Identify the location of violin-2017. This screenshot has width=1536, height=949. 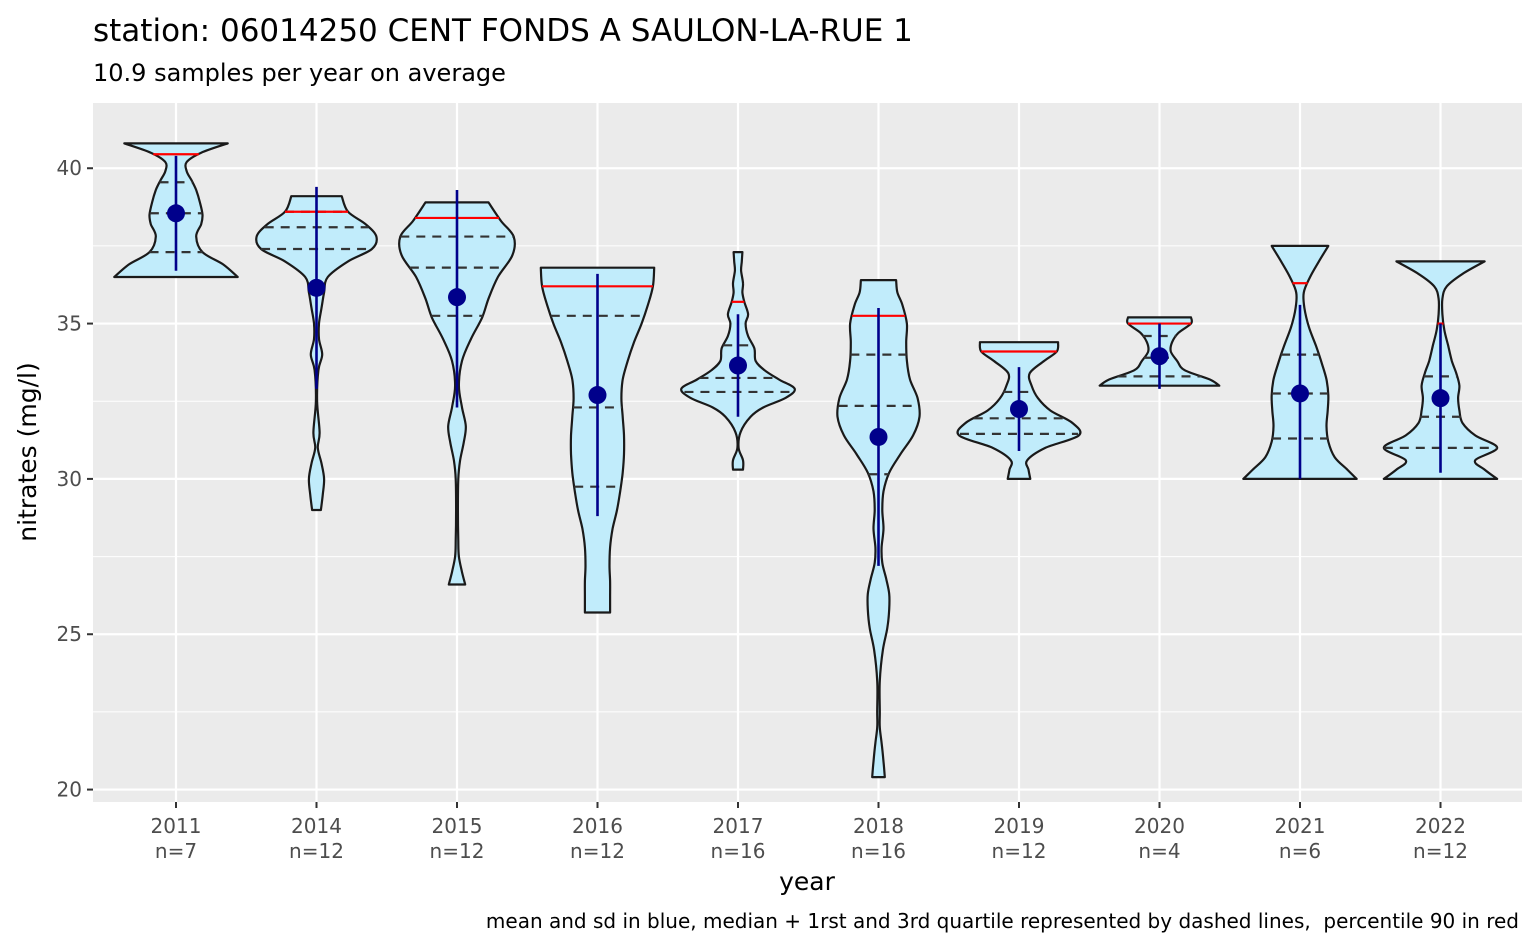
(738, 361).